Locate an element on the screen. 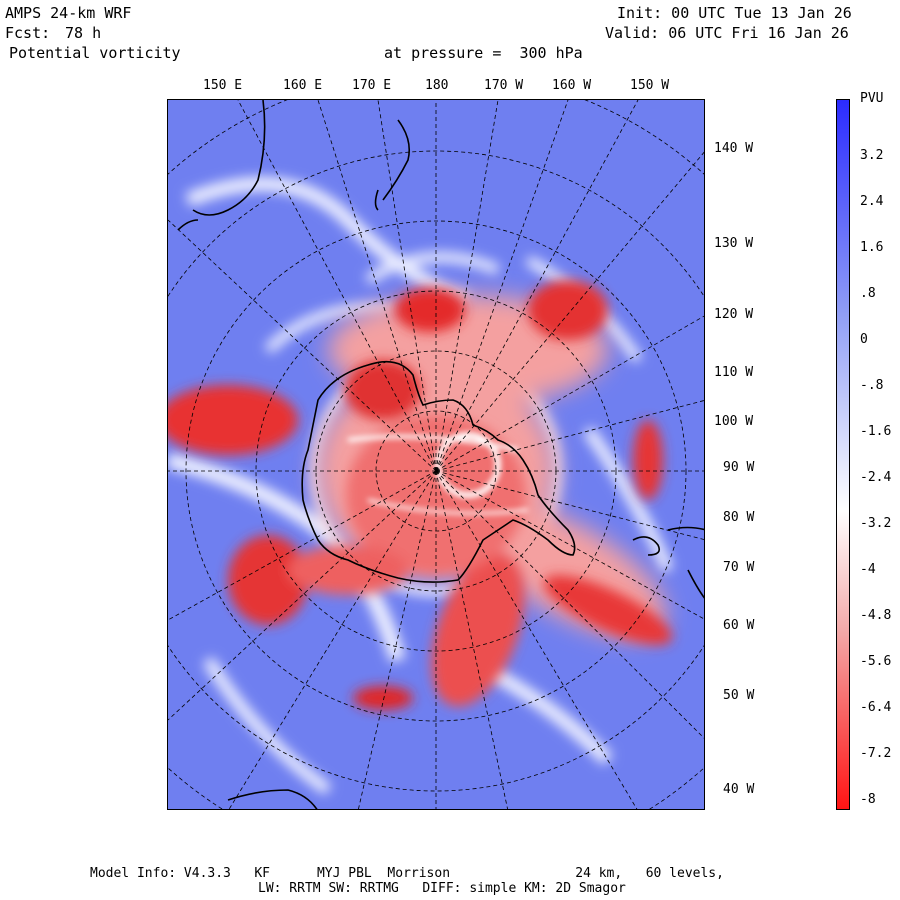 Image resolution: width=900 pixels, height=900 pixels. lon-label-right: 100 W is located at coordinates (734, 421).